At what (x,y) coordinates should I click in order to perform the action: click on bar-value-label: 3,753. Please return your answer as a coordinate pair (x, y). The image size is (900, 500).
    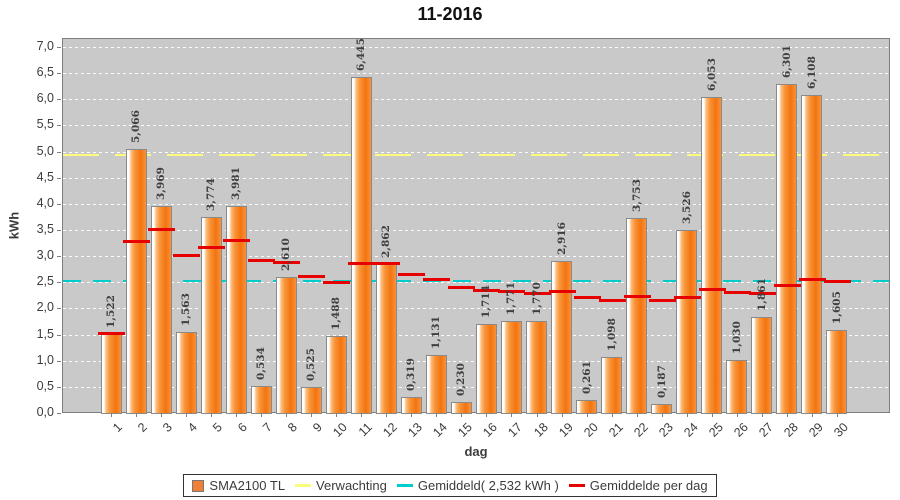
    Looking at the image, I should click on (636, 195).